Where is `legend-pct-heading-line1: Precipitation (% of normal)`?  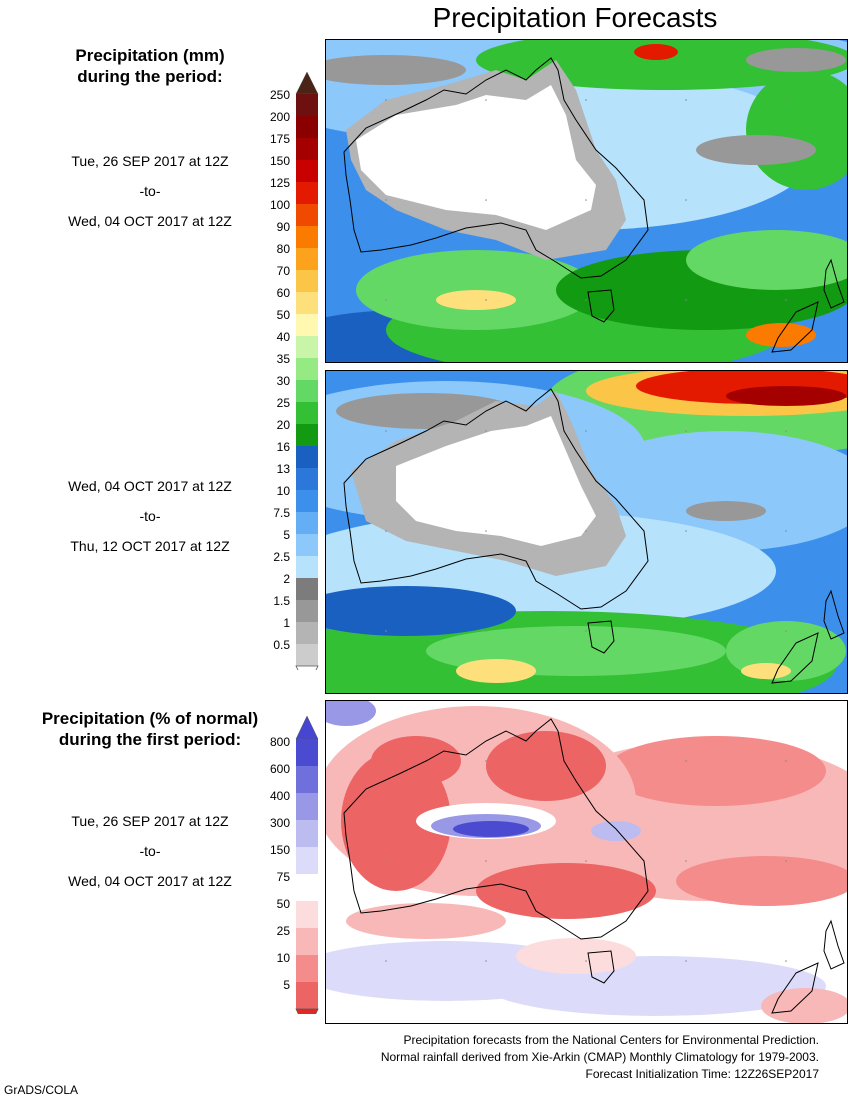
legend-pct-heading-line1: Precipitation (% of normal) is located at coordinates (150, 718).